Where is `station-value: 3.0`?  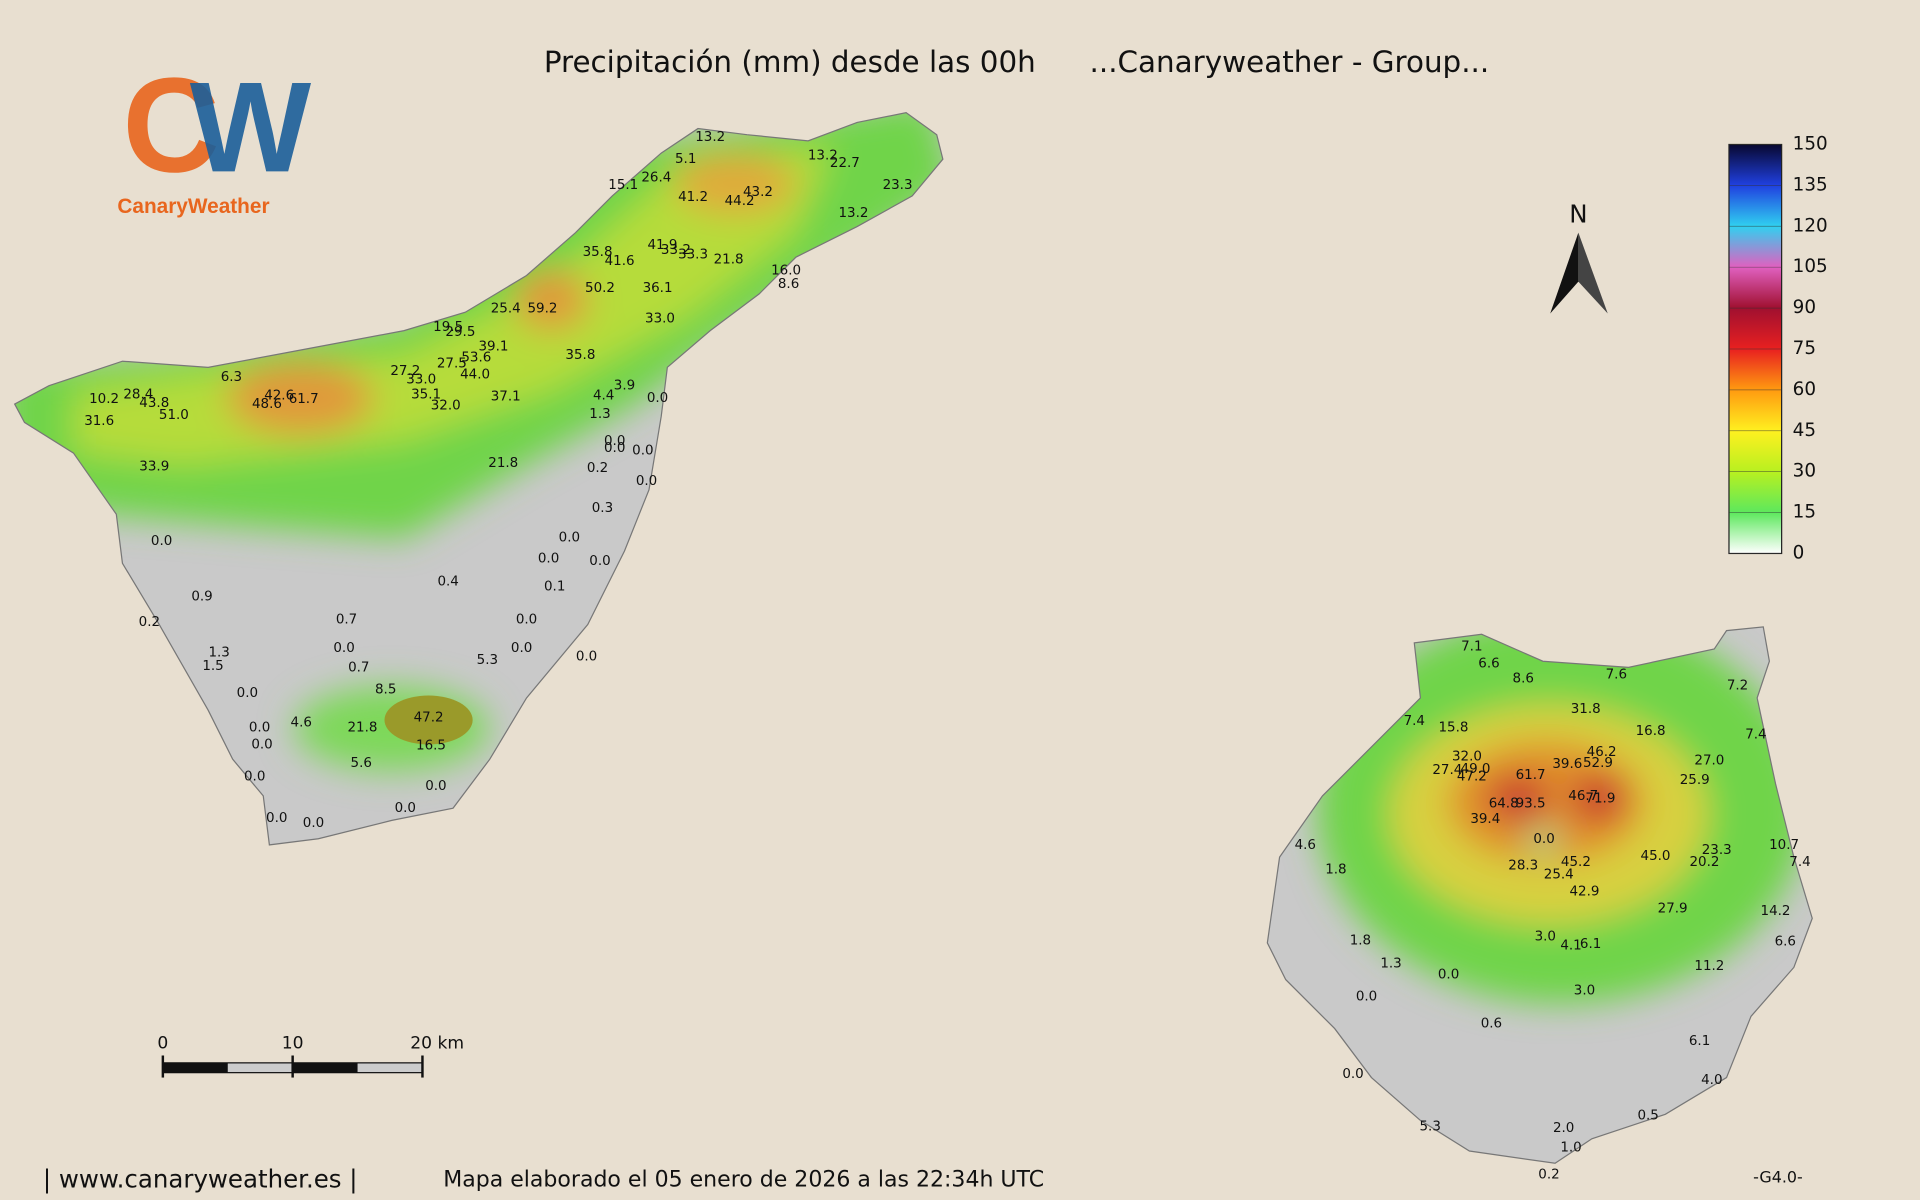 station-value: 3.0 is located at coordinates (1545, 937).